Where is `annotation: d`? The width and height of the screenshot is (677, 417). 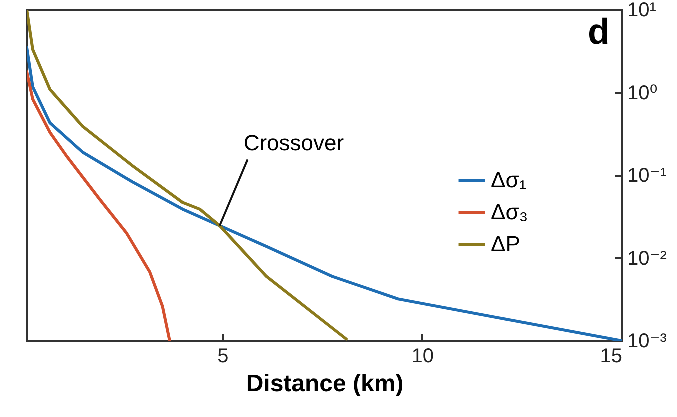 annotation: d is located at coordinates (599, 31).